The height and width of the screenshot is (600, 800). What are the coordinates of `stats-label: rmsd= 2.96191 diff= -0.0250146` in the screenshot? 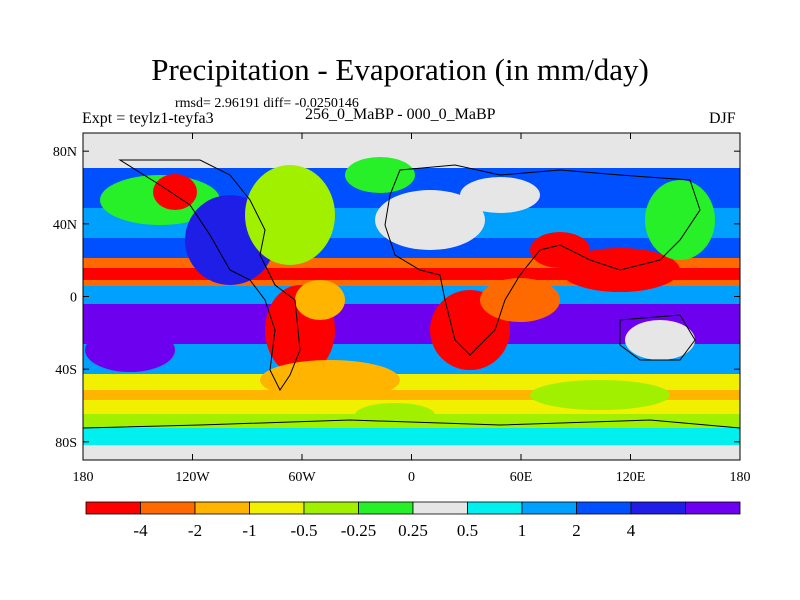 It's located at (267, 103).